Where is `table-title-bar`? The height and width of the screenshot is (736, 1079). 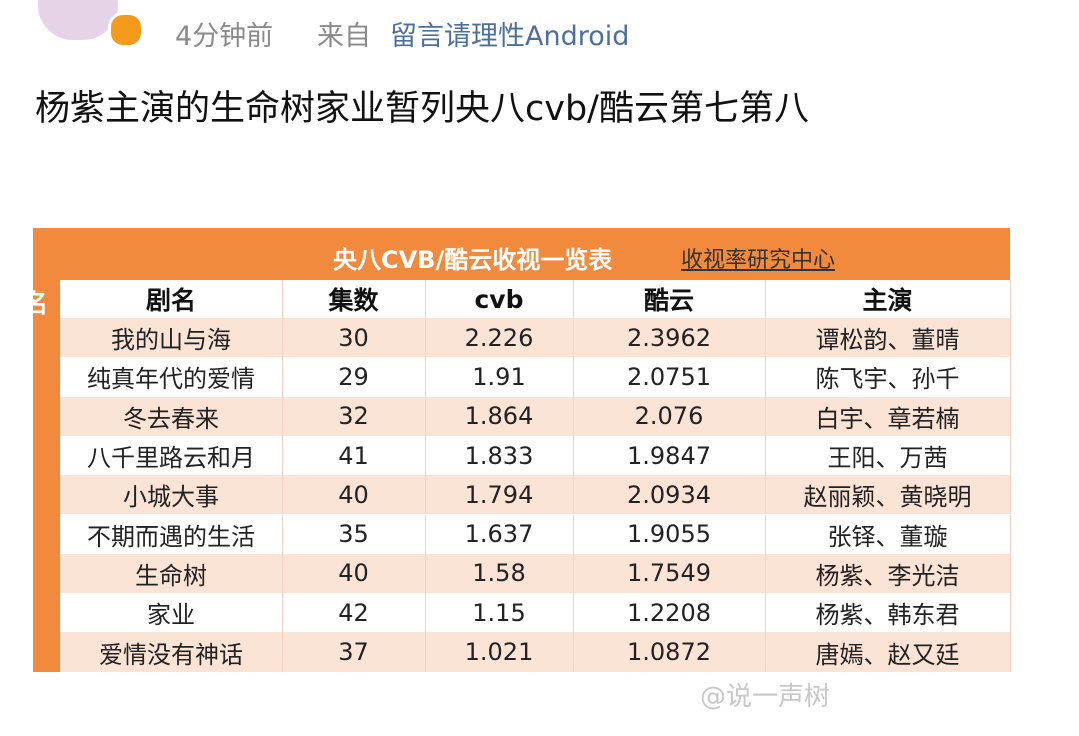 table-title-bar is located at coordinates (521, 254).